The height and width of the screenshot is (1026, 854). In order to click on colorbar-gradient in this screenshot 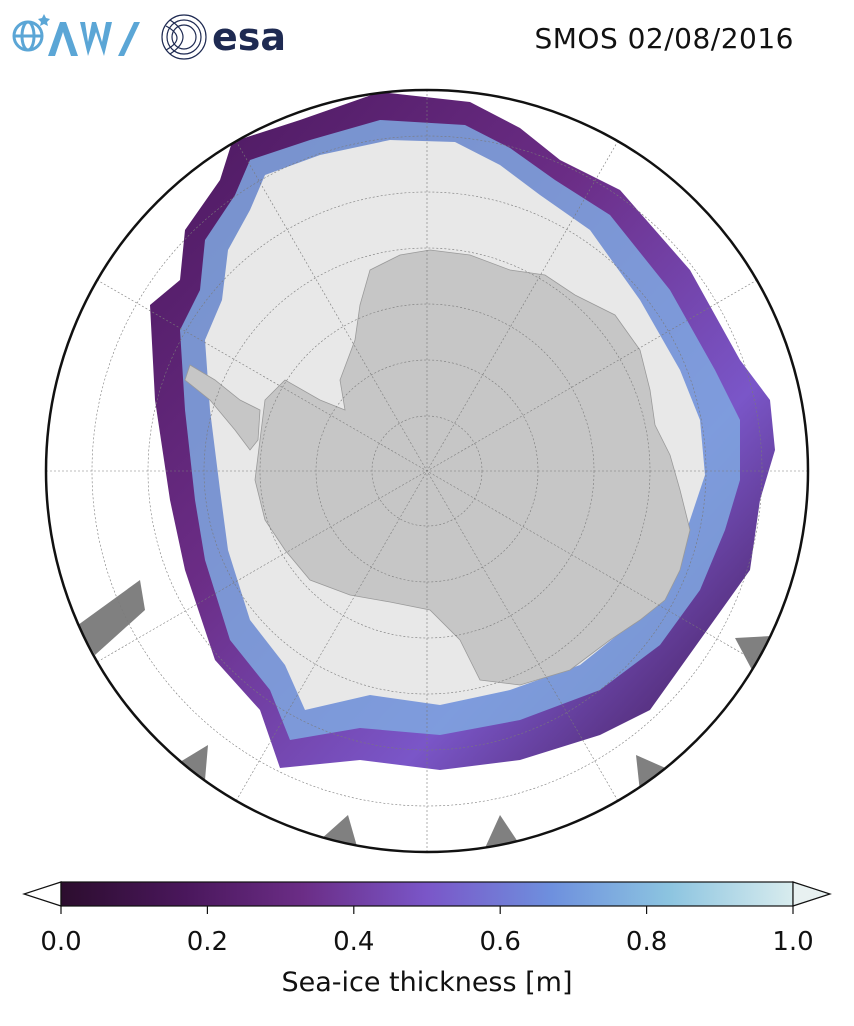, I will do `click(427, 894)`.